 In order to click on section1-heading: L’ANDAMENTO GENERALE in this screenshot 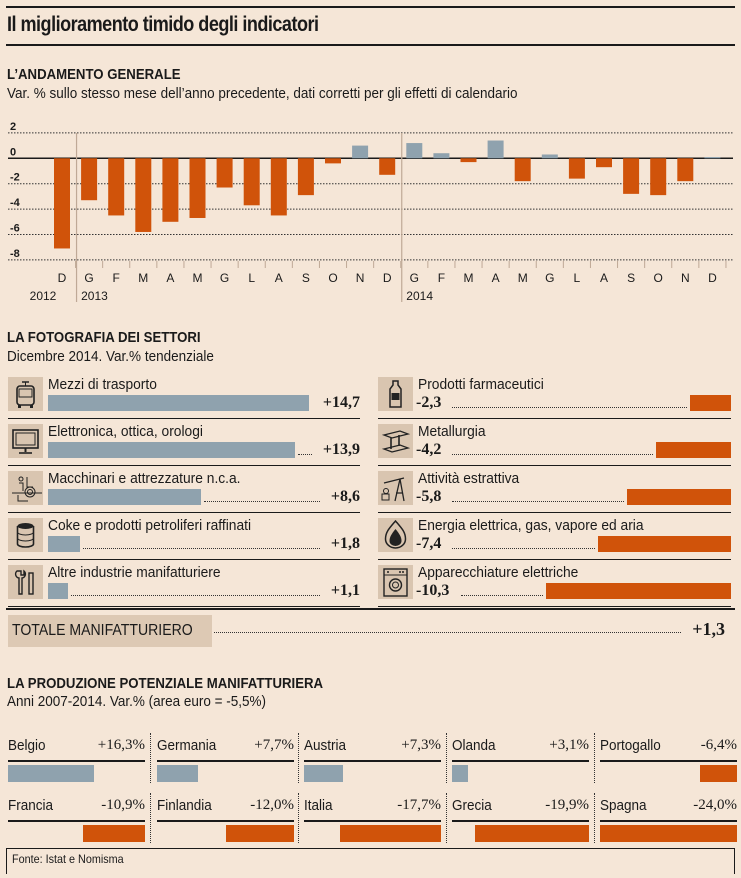, I will do `click(94, 74)`.